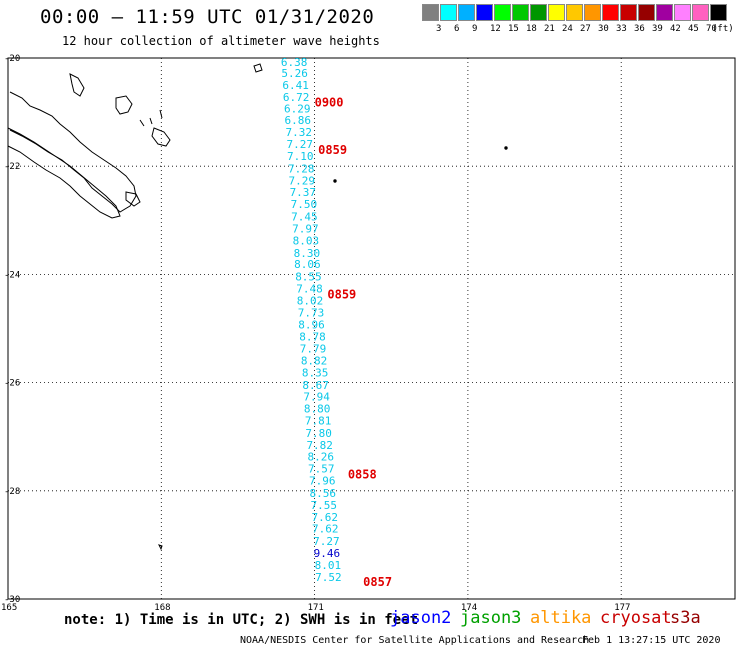 This screenshot has width=740, height=650. I want to click on matthew-islet, so click(335, 181).